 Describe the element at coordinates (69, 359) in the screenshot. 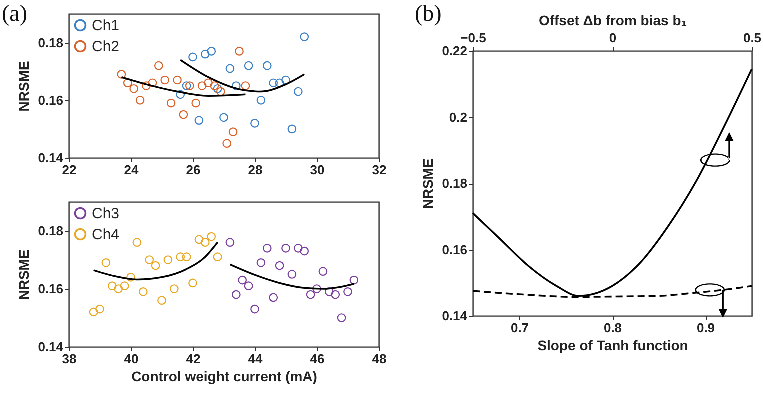

I see `x-tick-label: 38` at that location.